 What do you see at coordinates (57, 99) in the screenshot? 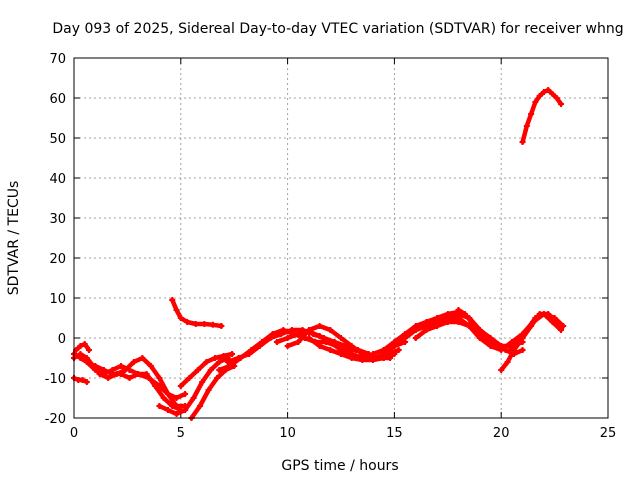
I see `y-tick-label: 60` at bounding box center [57, 99].